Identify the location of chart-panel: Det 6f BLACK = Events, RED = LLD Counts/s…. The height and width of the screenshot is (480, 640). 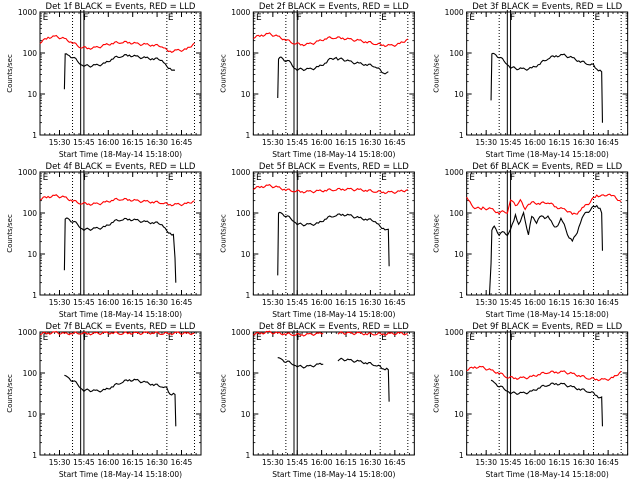
(531, 240).